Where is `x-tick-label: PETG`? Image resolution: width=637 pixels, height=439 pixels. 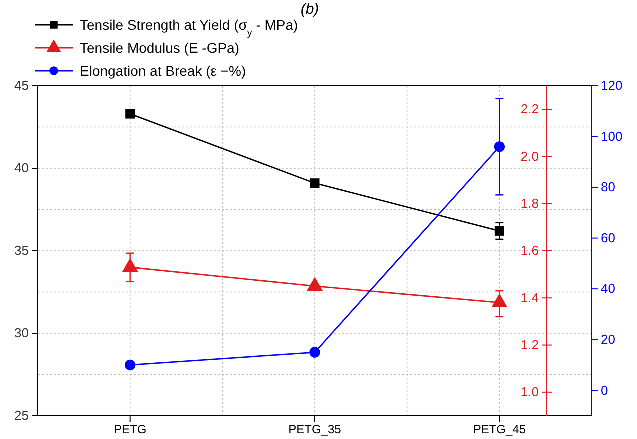 x-tick-label: PETG is located at coordinates (130, 429).